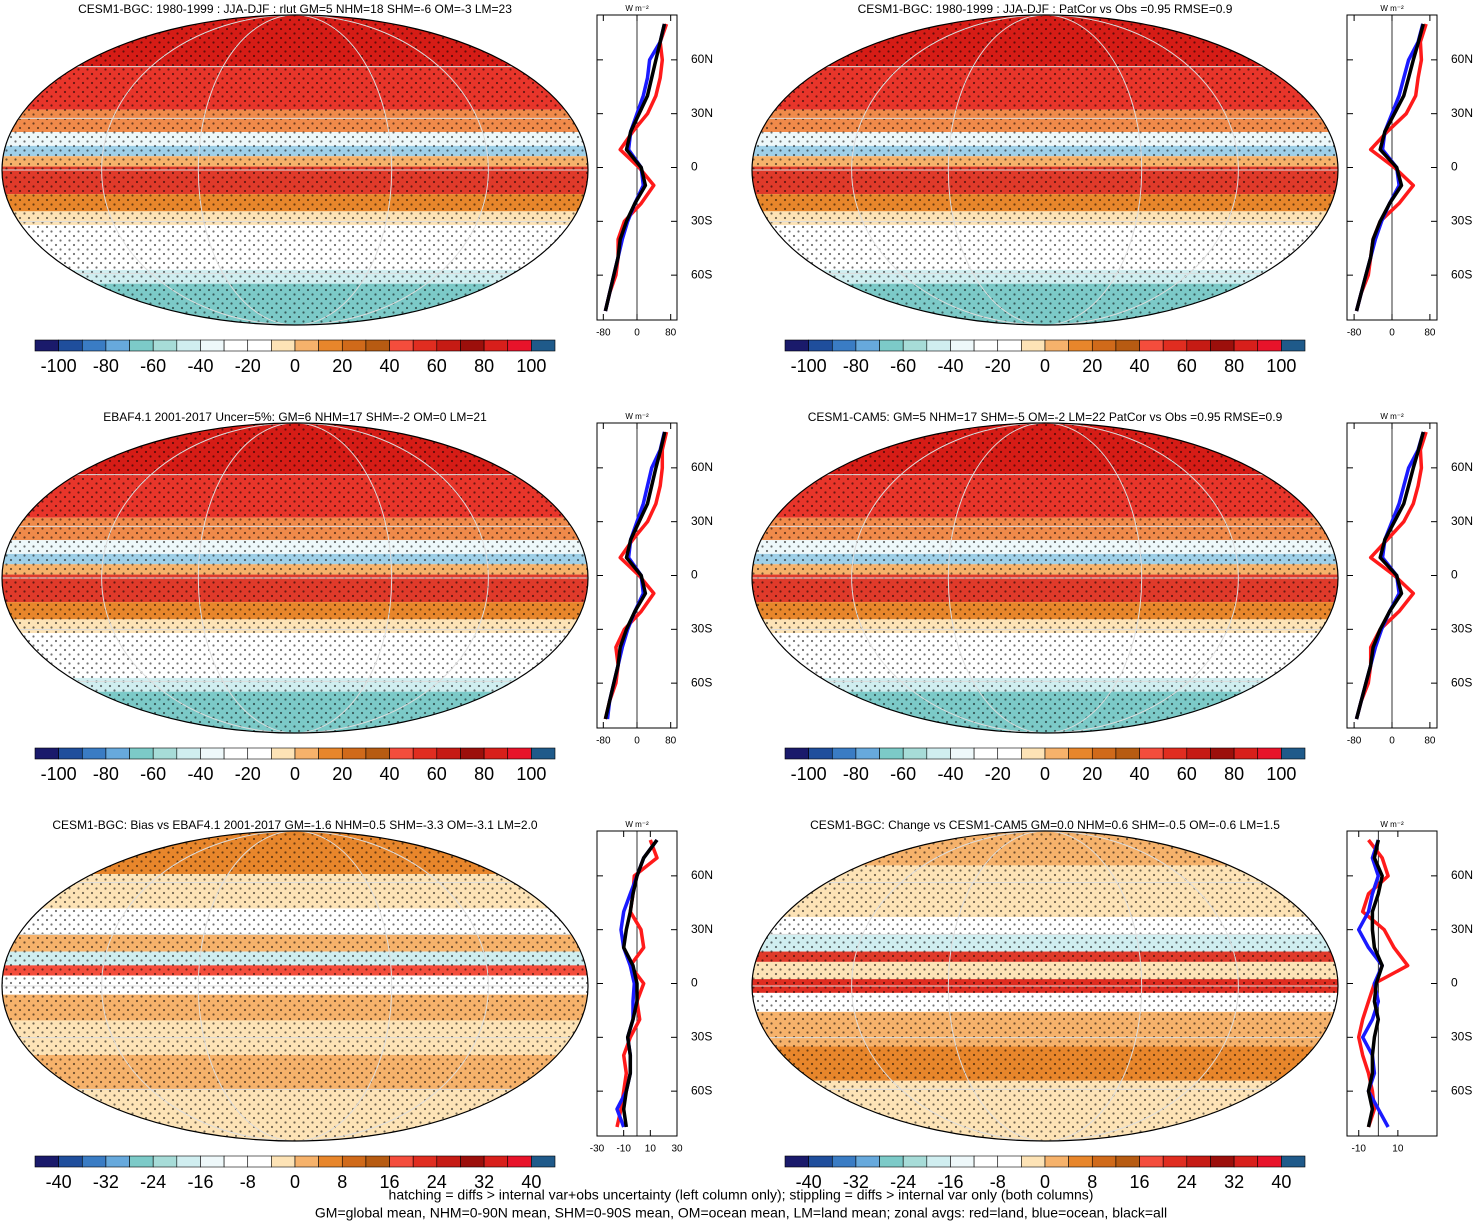 The width and height of the screenshot is (1483, 1221). I want to click on colorbar-label: 24, so click(1187, 1182).